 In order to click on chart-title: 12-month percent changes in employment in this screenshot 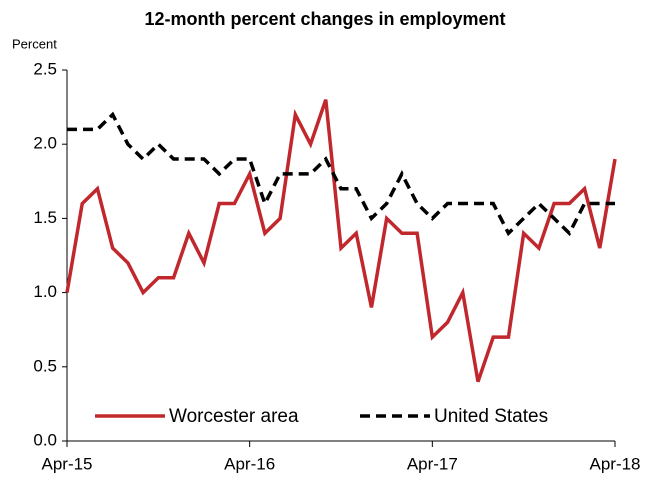, I will do `click(324, 19)`.